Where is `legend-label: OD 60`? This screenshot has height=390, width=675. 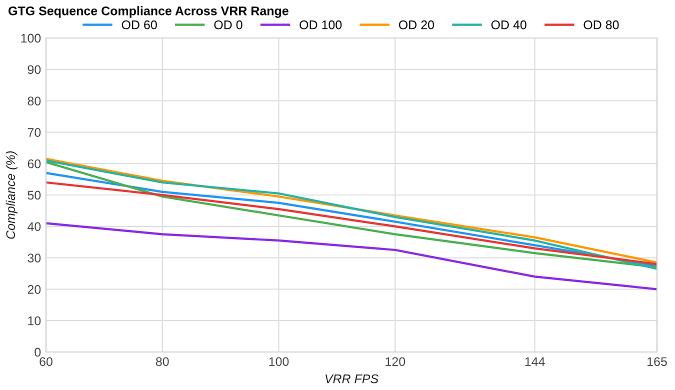
legend-label: OD 60 is located at coordinates (139, 25).